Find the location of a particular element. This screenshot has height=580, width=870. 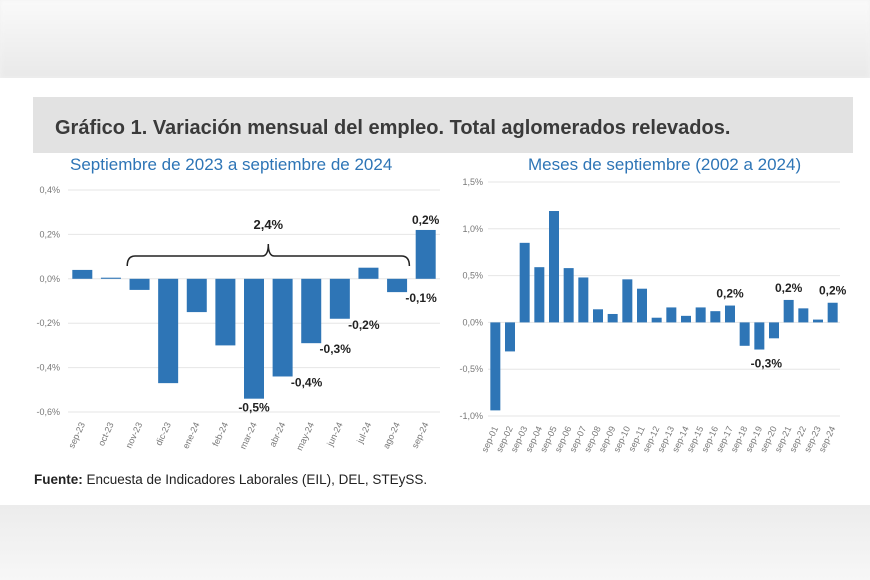

y-tick-label: 0,5% is located at coordinates (472, 276).